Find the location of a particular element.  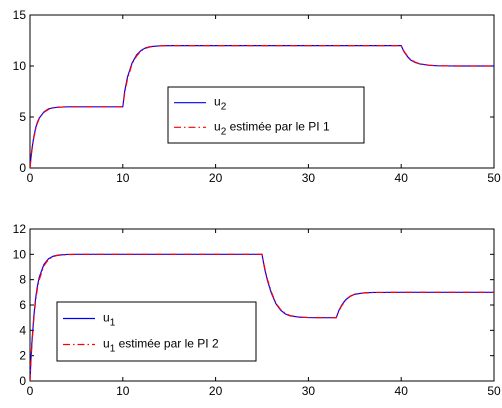

y-tick-label: 5 is located at coordinates (22, 117).